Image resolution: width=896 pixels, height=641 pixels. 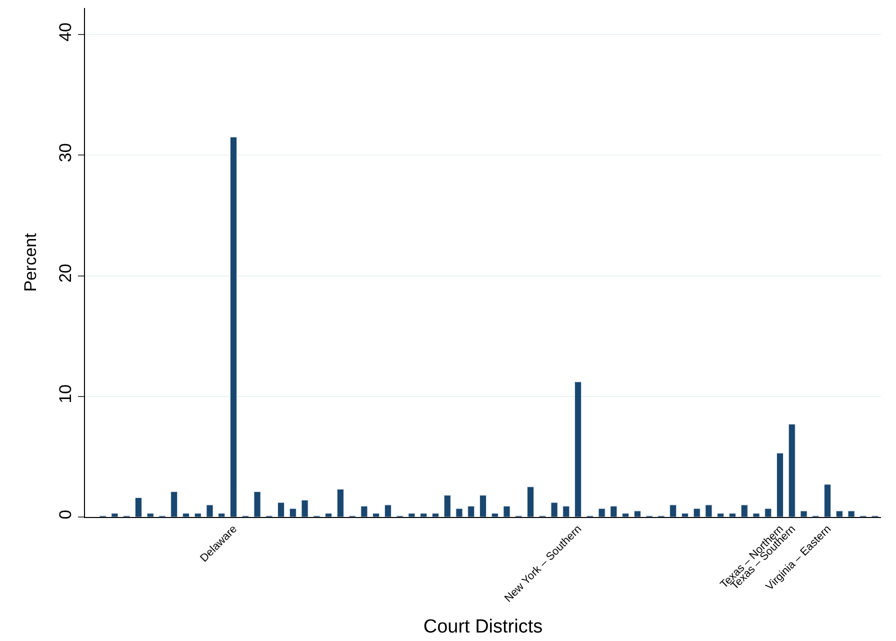 I want to click on y-tick-label: 0, so click(x=66, y=515).